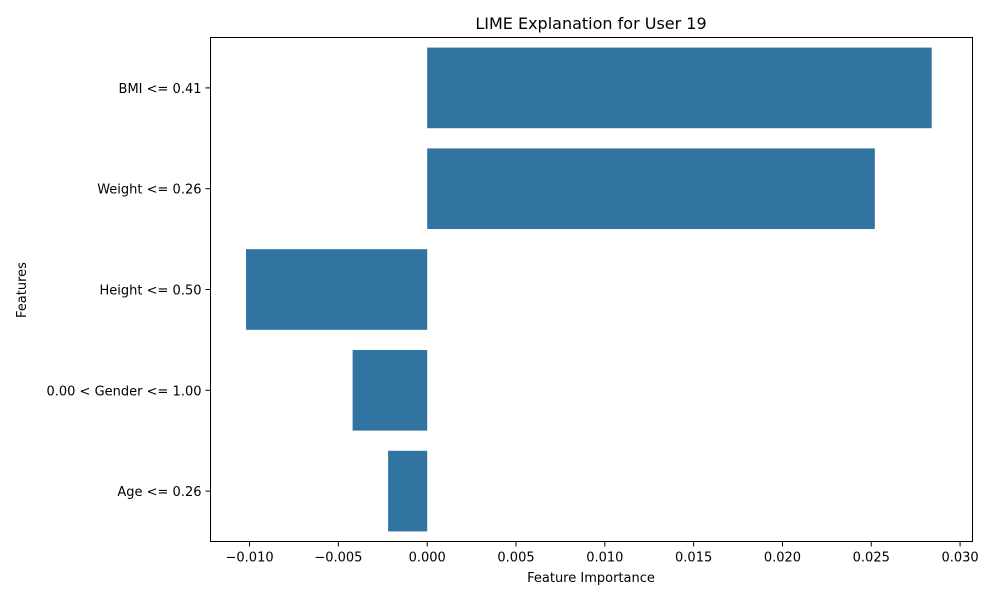  What do you see at coordinates (871, 558) in the screenshot?
I see `x-tick-label: 0.025` at bounding box center [871, 558].